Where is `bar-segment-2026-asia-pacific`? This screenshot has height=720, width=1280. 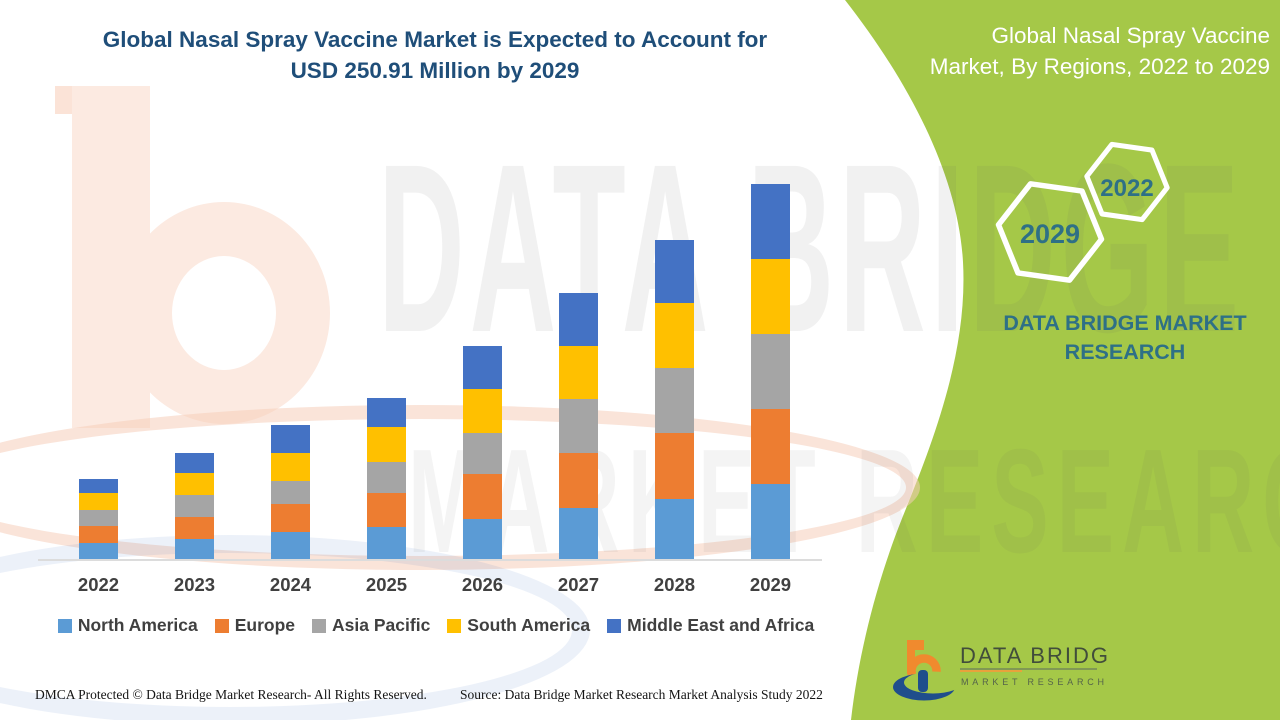
bar-segment-2026-asia-pacific is located at coordinates (482, 454).